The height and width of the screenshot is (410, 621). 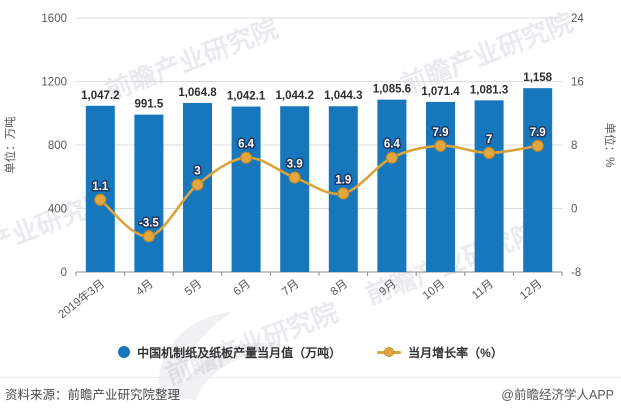 I want to click on legend-item-production: 中国机制纸及纸板产量当月值（万吨）, so click(x=229, y=352).